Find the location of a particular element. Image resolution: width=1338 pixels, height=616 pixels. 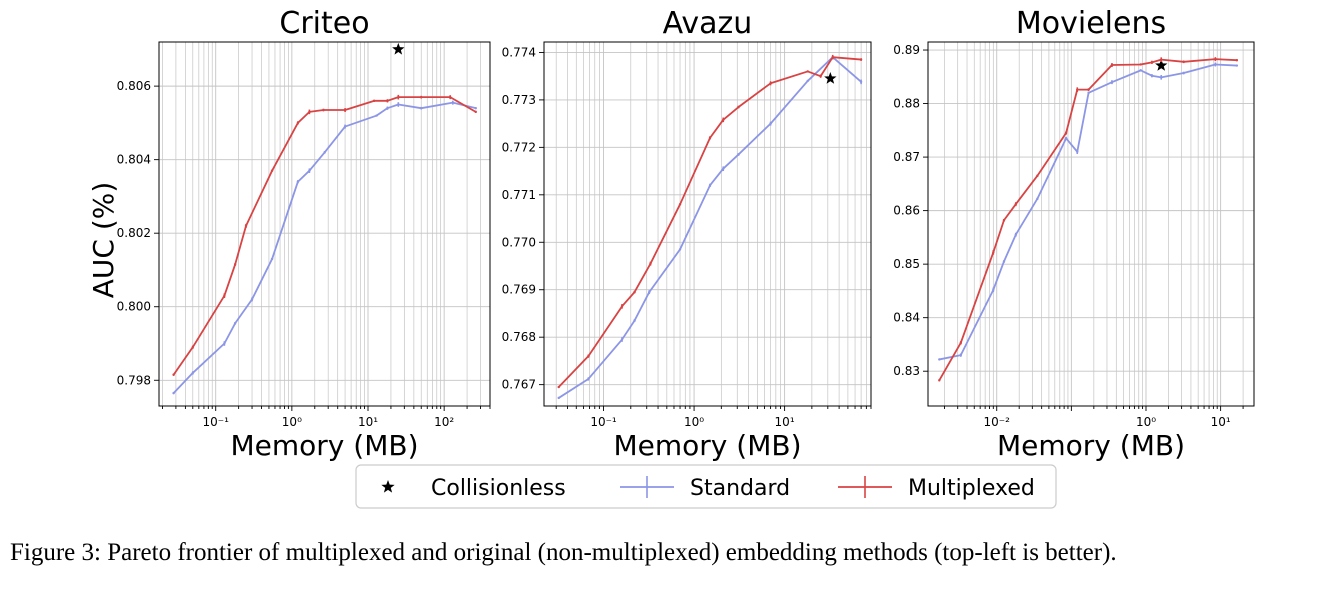

y-tick-label: 0.86 is located at coordinates (906, 211).